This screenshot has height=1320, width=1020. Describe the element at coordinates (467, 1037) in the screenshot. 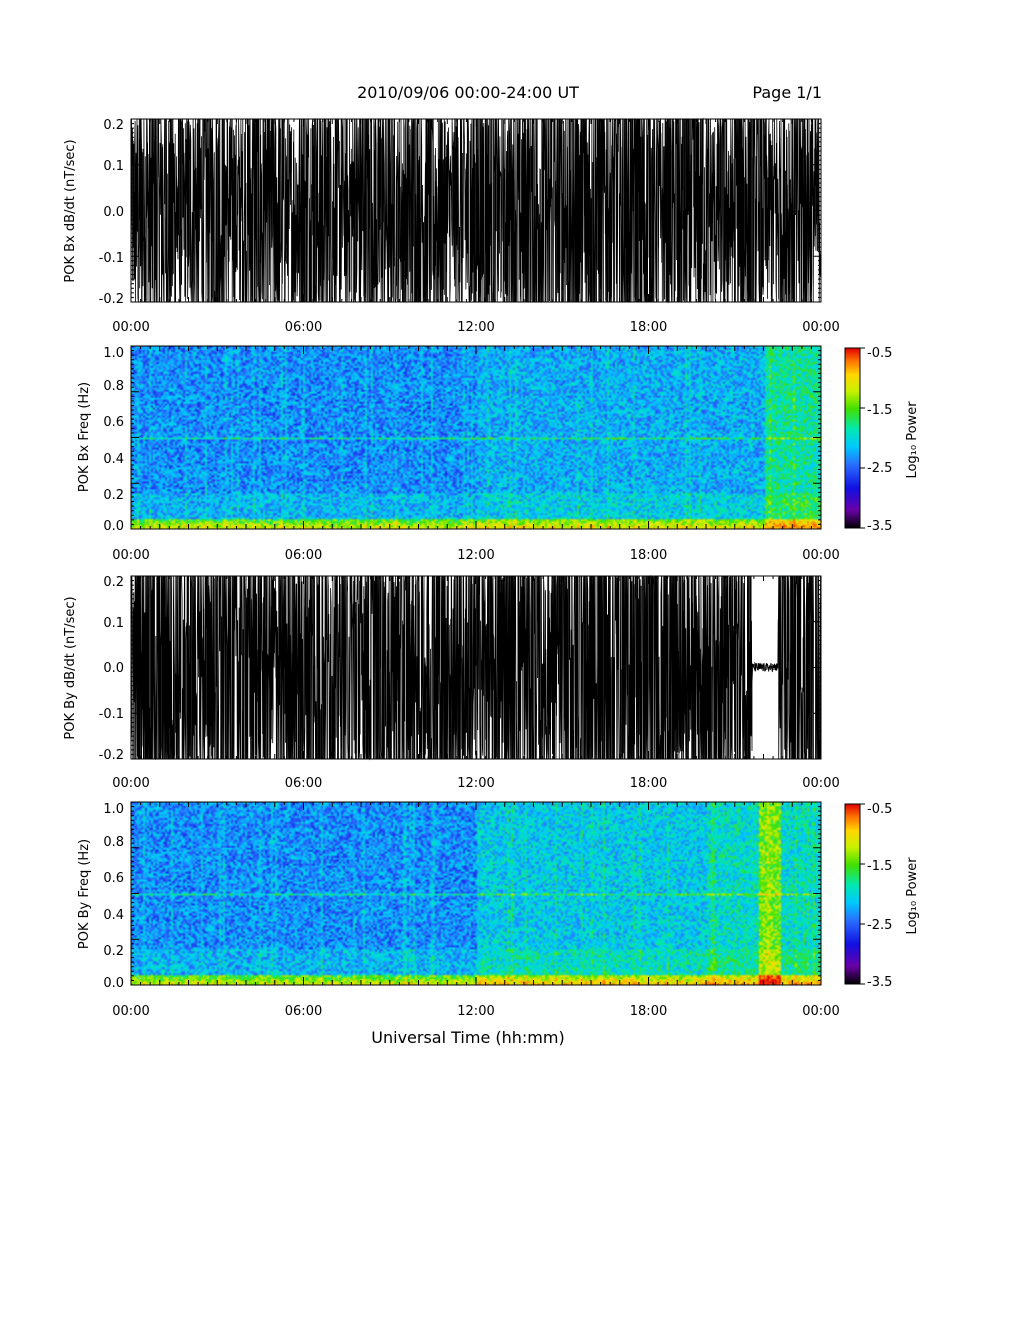

I see `x-axis-label: Universal Time (hh:mm)` at that location.